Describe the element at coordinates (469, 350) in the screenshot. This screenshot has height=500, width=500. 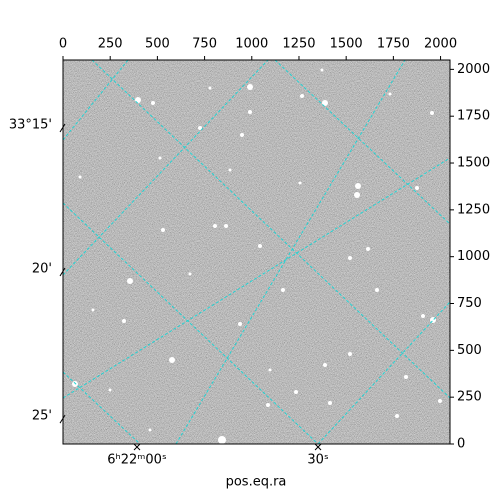
I see `y-tick-label: 500` at that location.